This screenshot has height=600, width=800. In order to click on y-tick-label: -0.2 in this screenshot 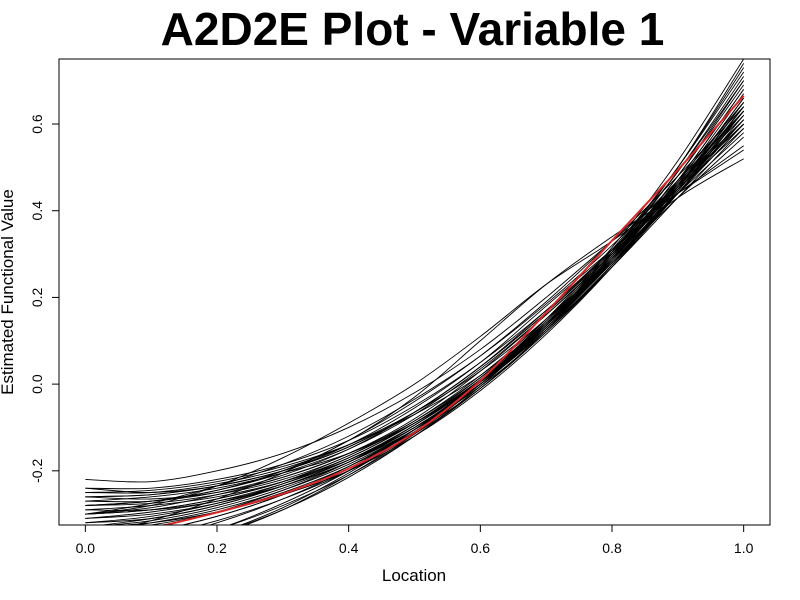, I will do `click(37, 471)`.